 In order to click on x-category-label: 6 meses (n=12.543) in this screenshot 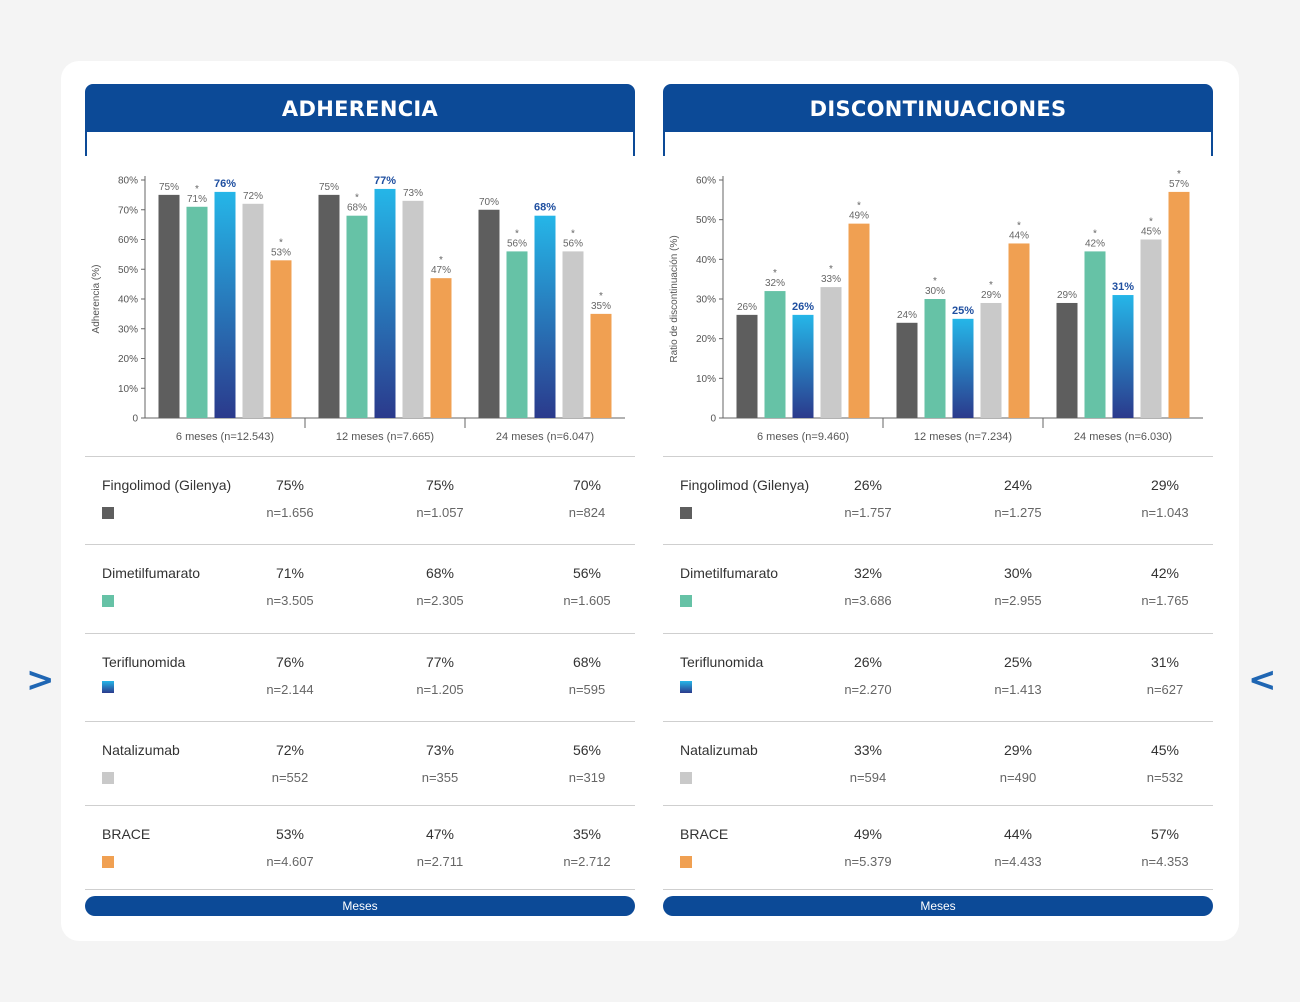, I will do `click(225, 437)`.